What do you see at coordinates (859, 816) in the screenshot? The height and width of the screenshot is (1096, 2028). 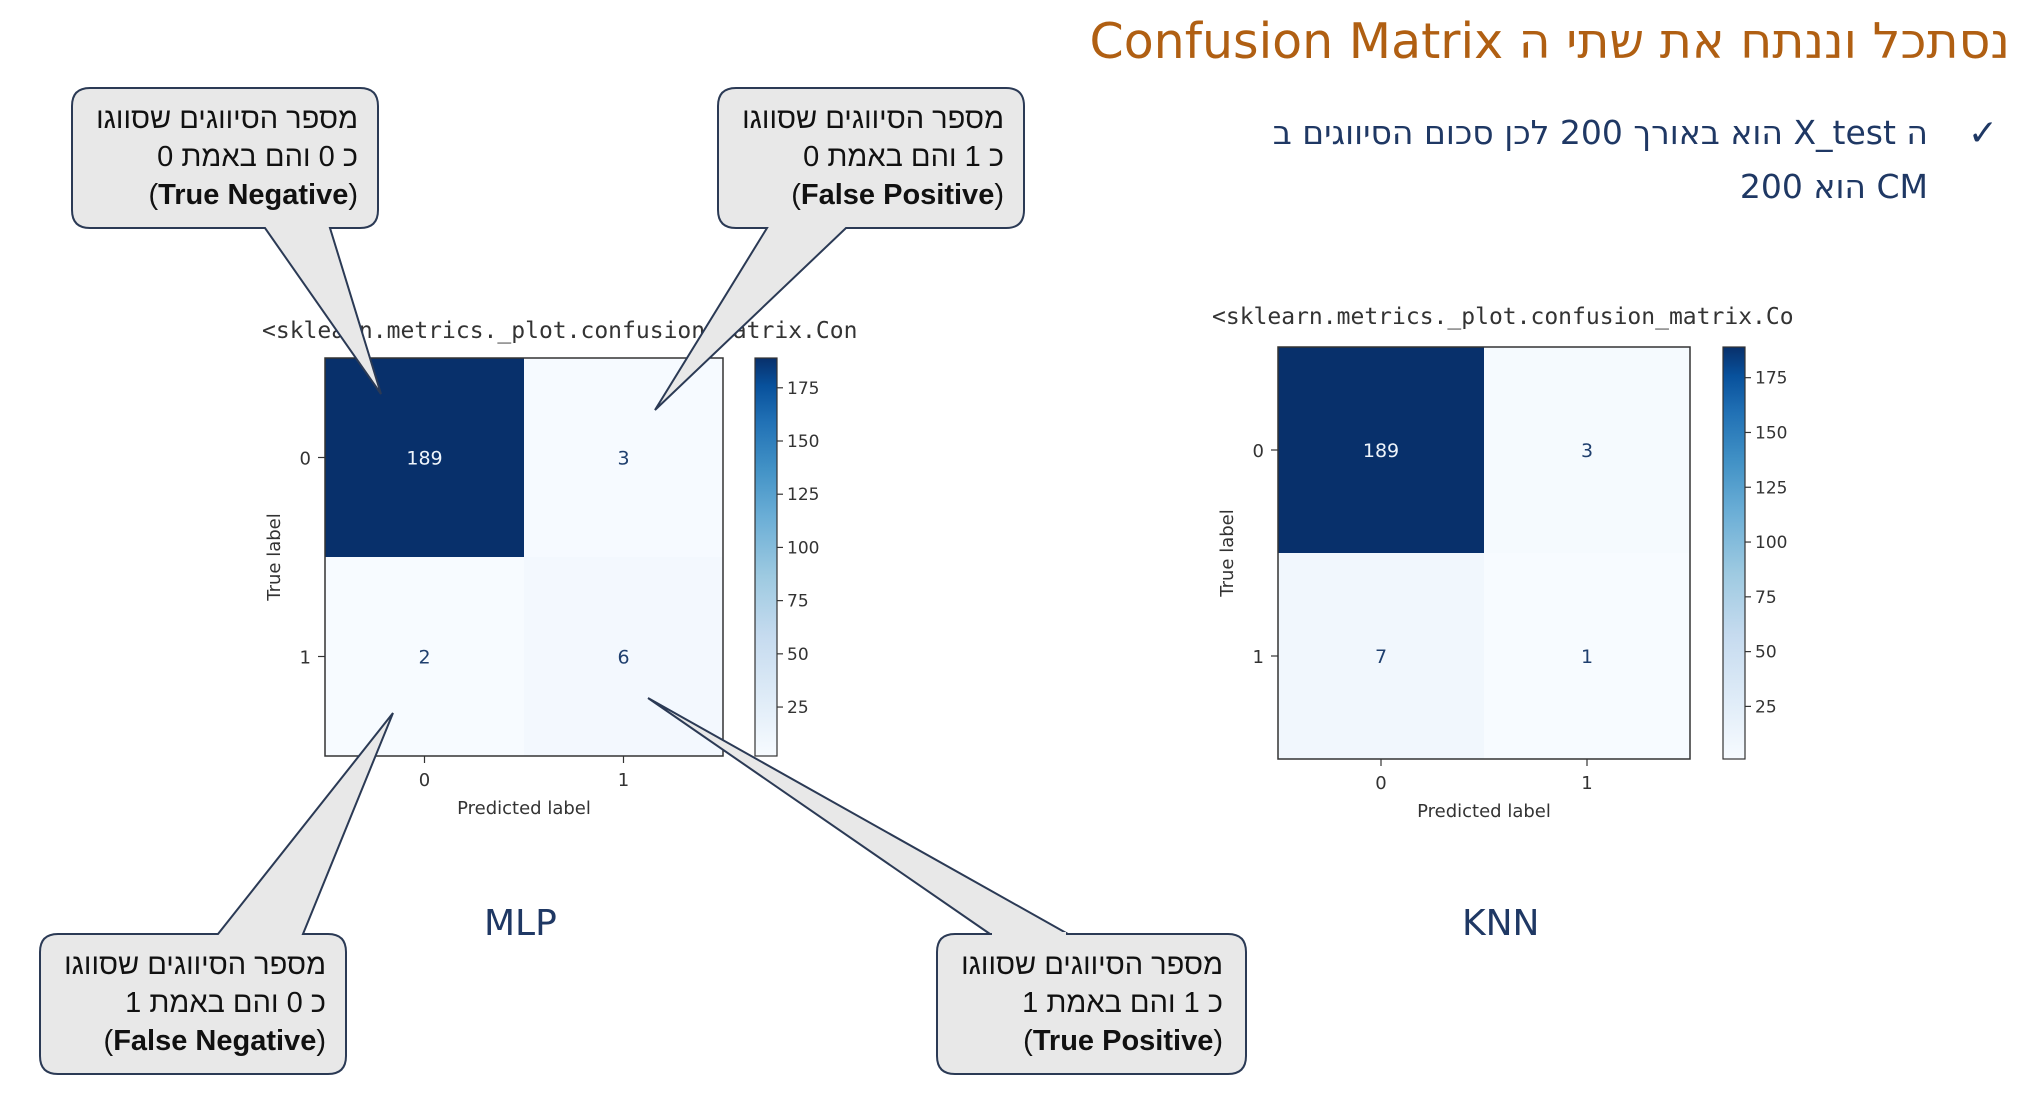 I see `callout-true-positive-pointer` at bounding box center [859, 816].